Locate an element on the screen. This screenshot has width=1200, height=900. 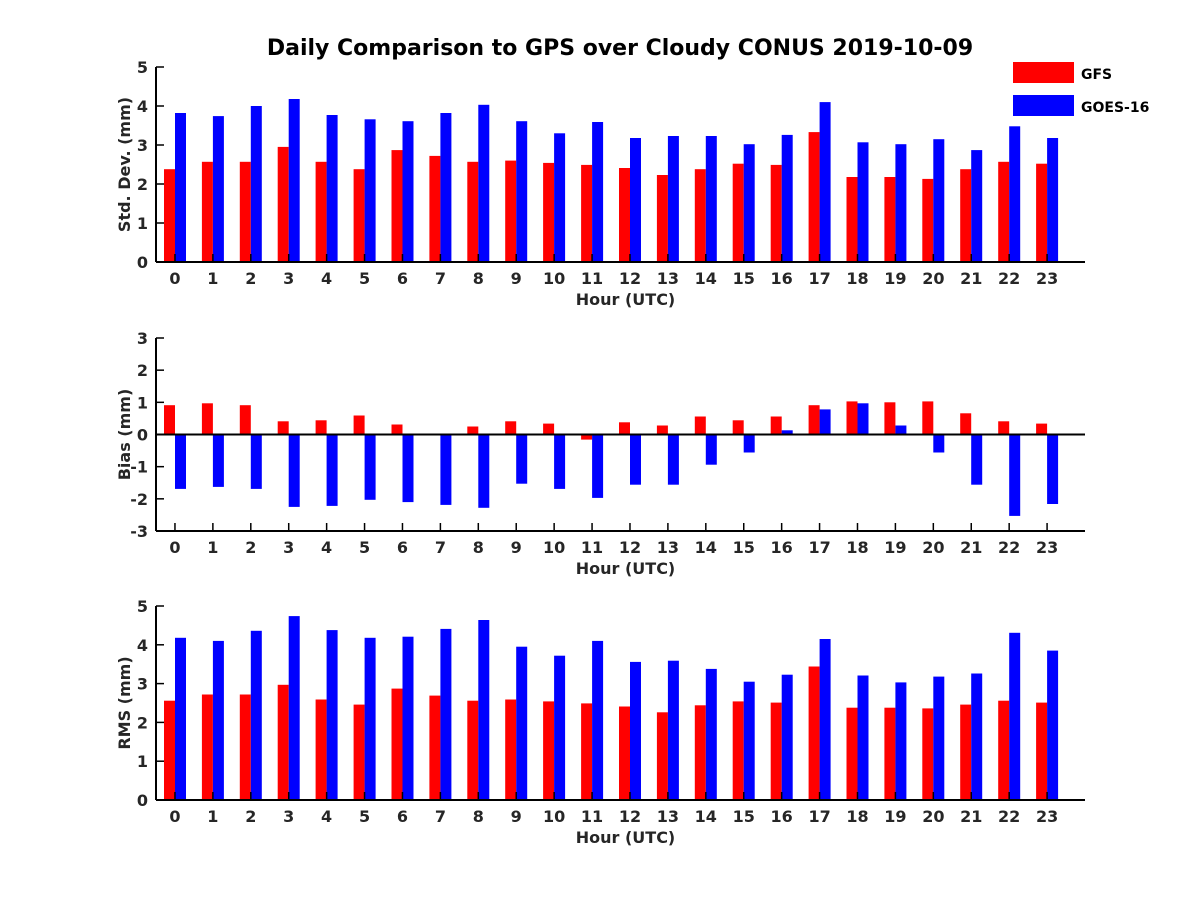
y-axis-label: Std. Dev. (mm) is located at coordinates (124, 164).